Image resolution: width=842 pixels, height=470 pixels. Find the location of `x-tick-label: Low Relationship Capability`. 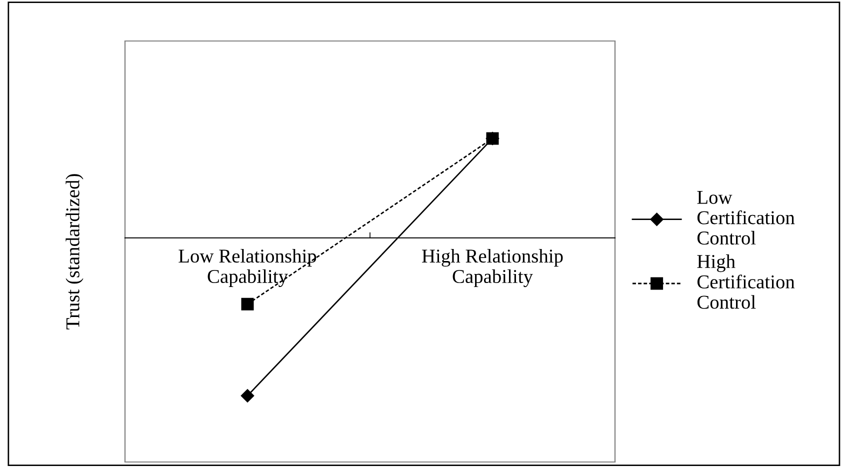

x-tick-label: Low Relationship Capability is located at coordinates (247, 268).